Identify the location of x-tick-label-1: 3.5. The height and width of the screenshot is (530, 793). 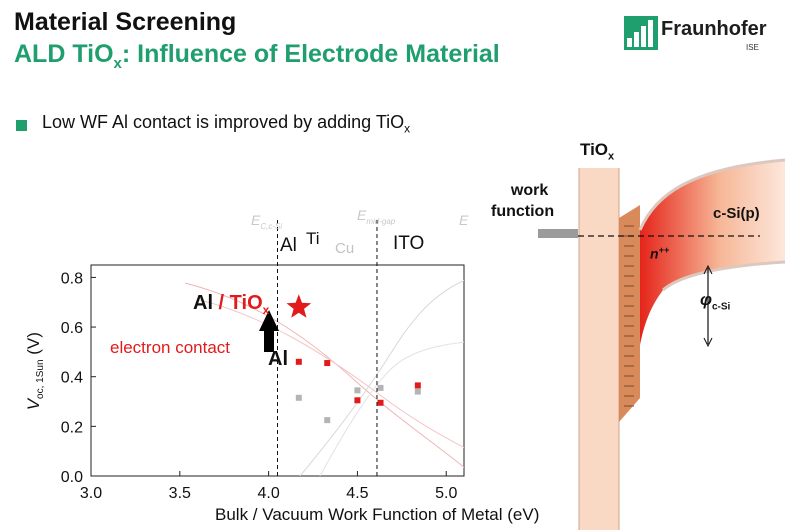
(180, 493).